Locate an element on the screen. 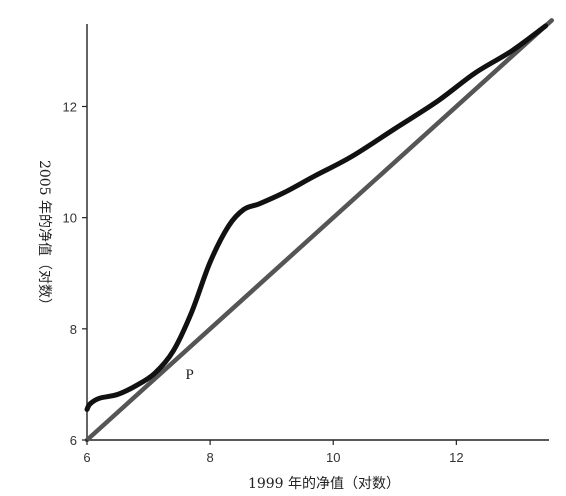 This screenshot has width=566, height=496. y-tick-label: 6 is located at coordinates (73, 440).